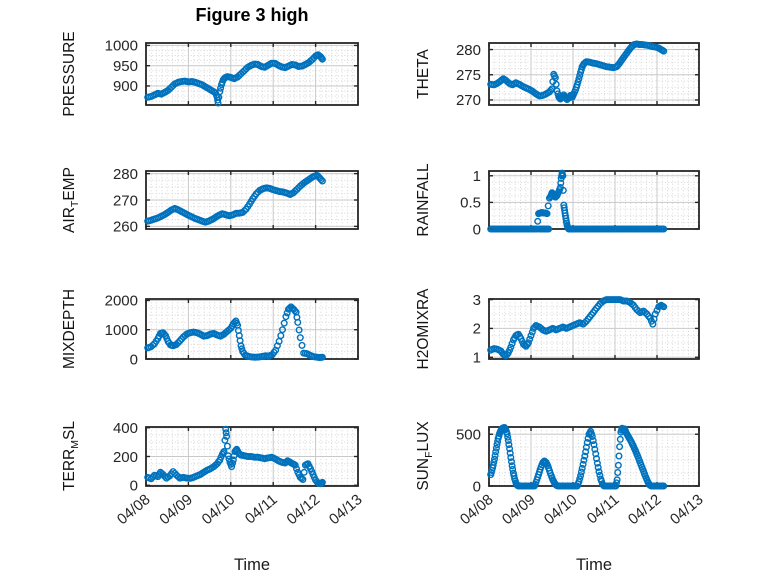  Describe the element at coordinates (125, 227) in the screenshot. I see `y-tick-label: 260` at that location.